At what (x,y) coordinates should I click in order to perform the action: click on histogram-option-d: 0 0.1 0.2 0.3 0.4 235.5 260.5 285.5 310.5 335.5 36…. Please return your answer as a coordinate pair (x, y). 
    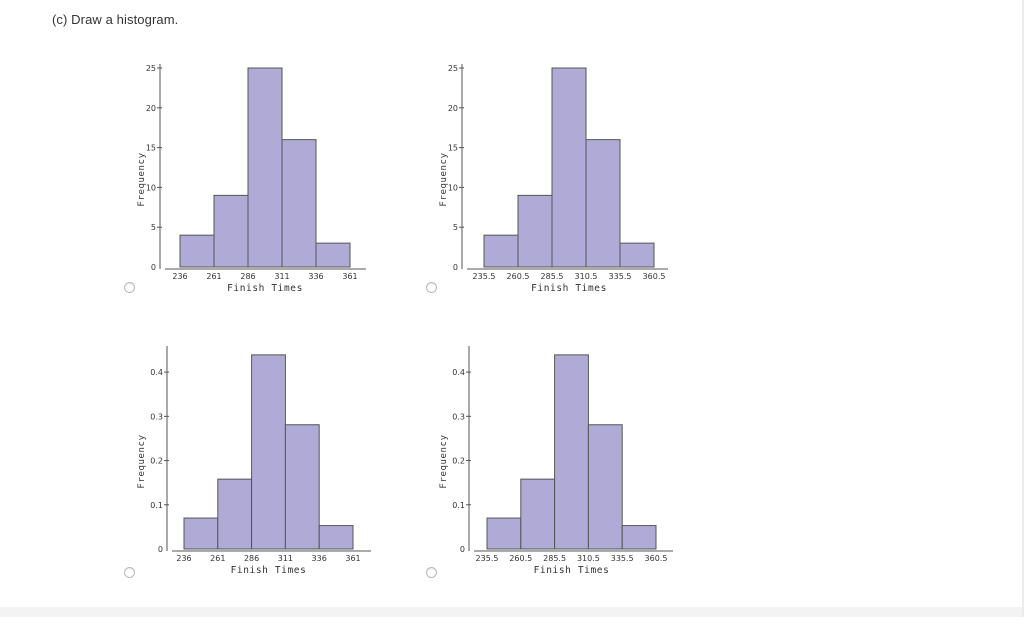
    Looking at the image, I should click on (580, 491).